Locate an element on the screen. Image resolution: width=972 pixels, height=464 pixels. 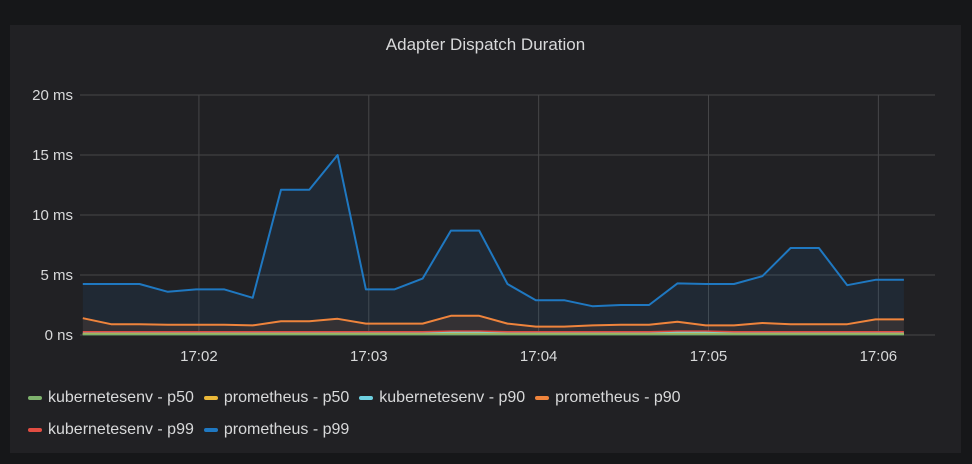
y-tick-label: 10 ms is located at coordinates (52, 215).